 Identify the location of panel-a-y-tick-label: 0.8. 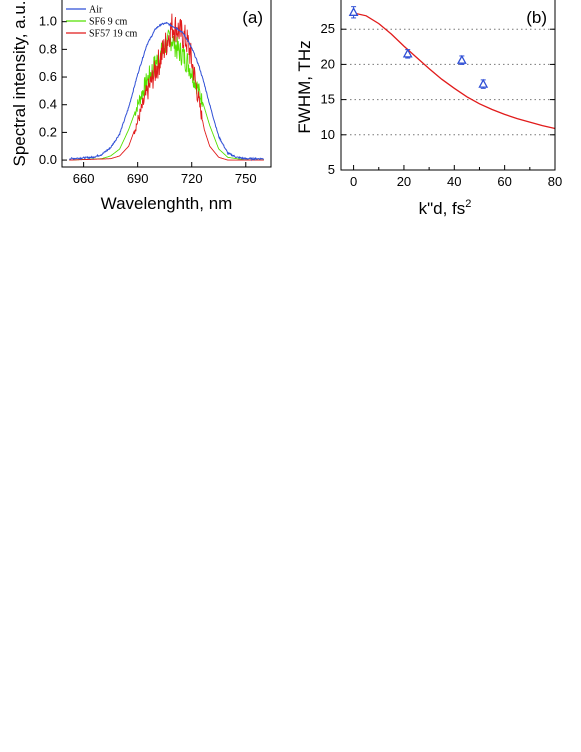
(48, 48).